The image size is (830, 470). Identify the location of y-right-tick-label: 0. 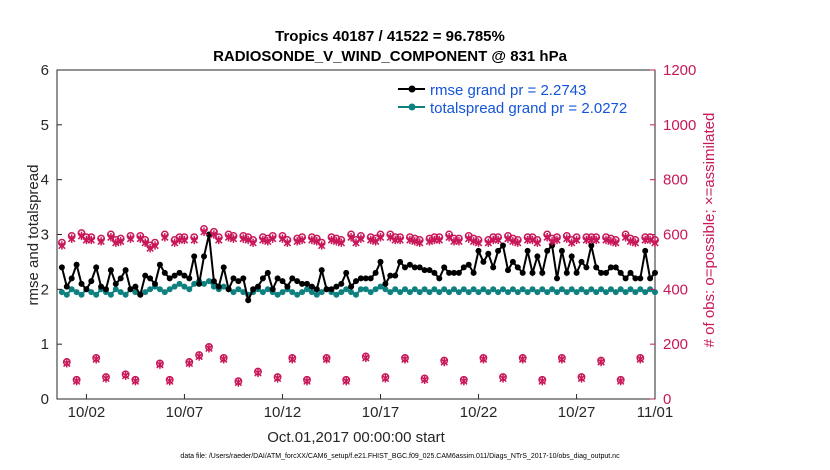
(667, 399).